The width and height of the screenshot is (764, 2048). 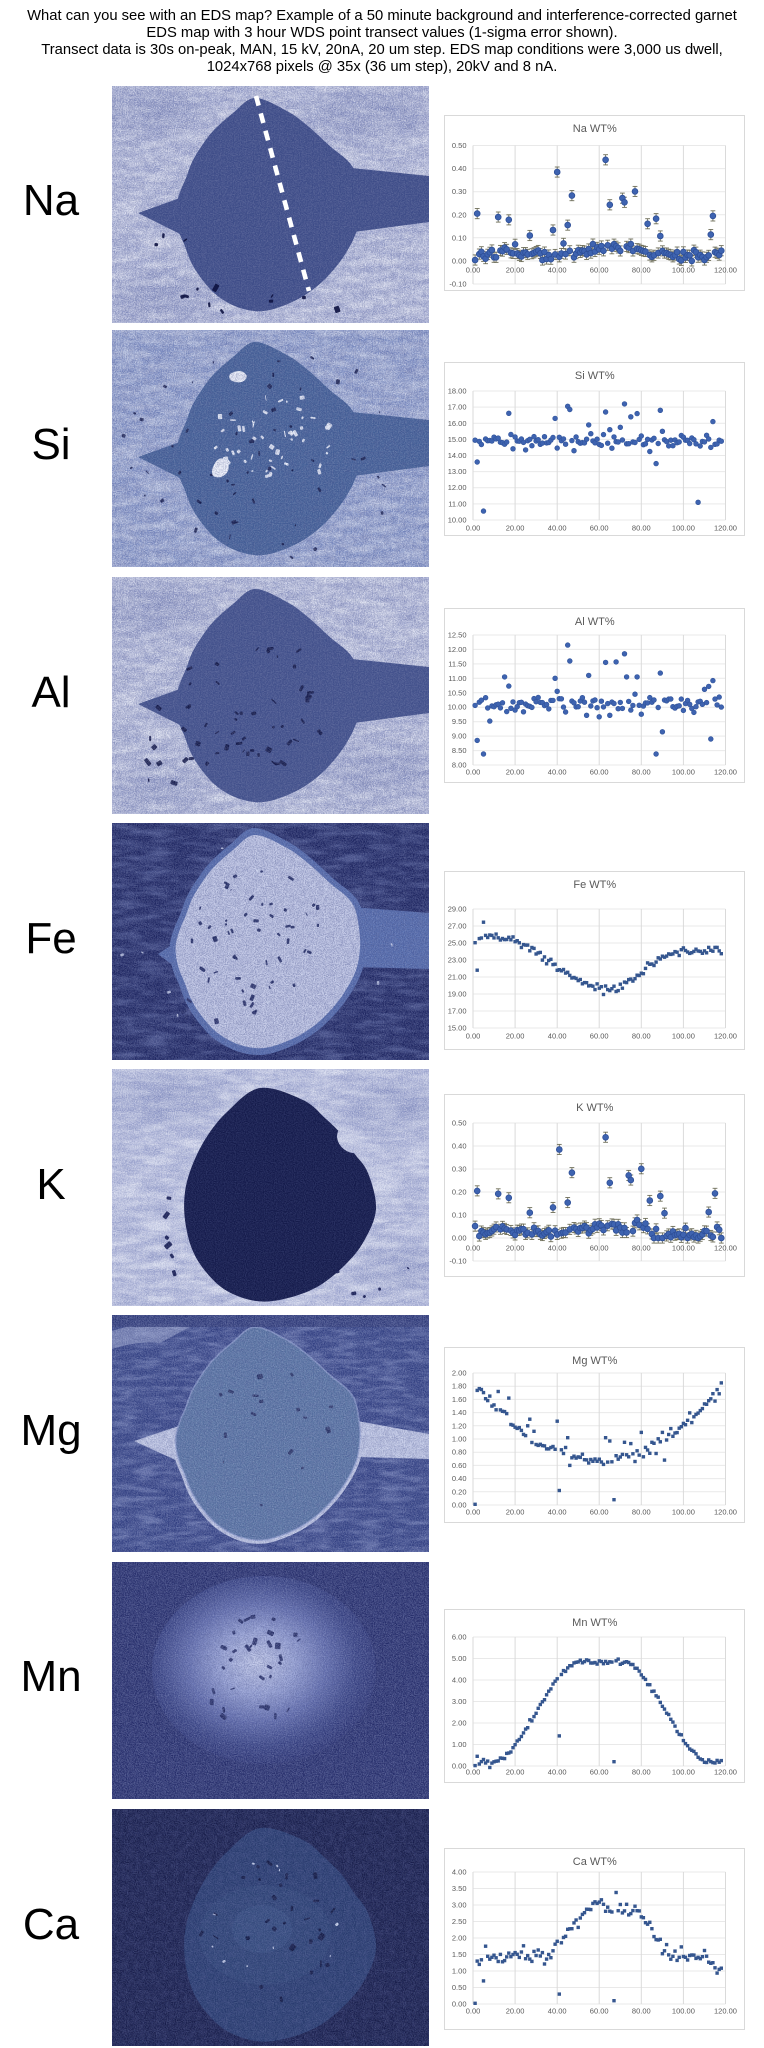 I want to click on svg-text: 9.00, so click(x=458, y=736).